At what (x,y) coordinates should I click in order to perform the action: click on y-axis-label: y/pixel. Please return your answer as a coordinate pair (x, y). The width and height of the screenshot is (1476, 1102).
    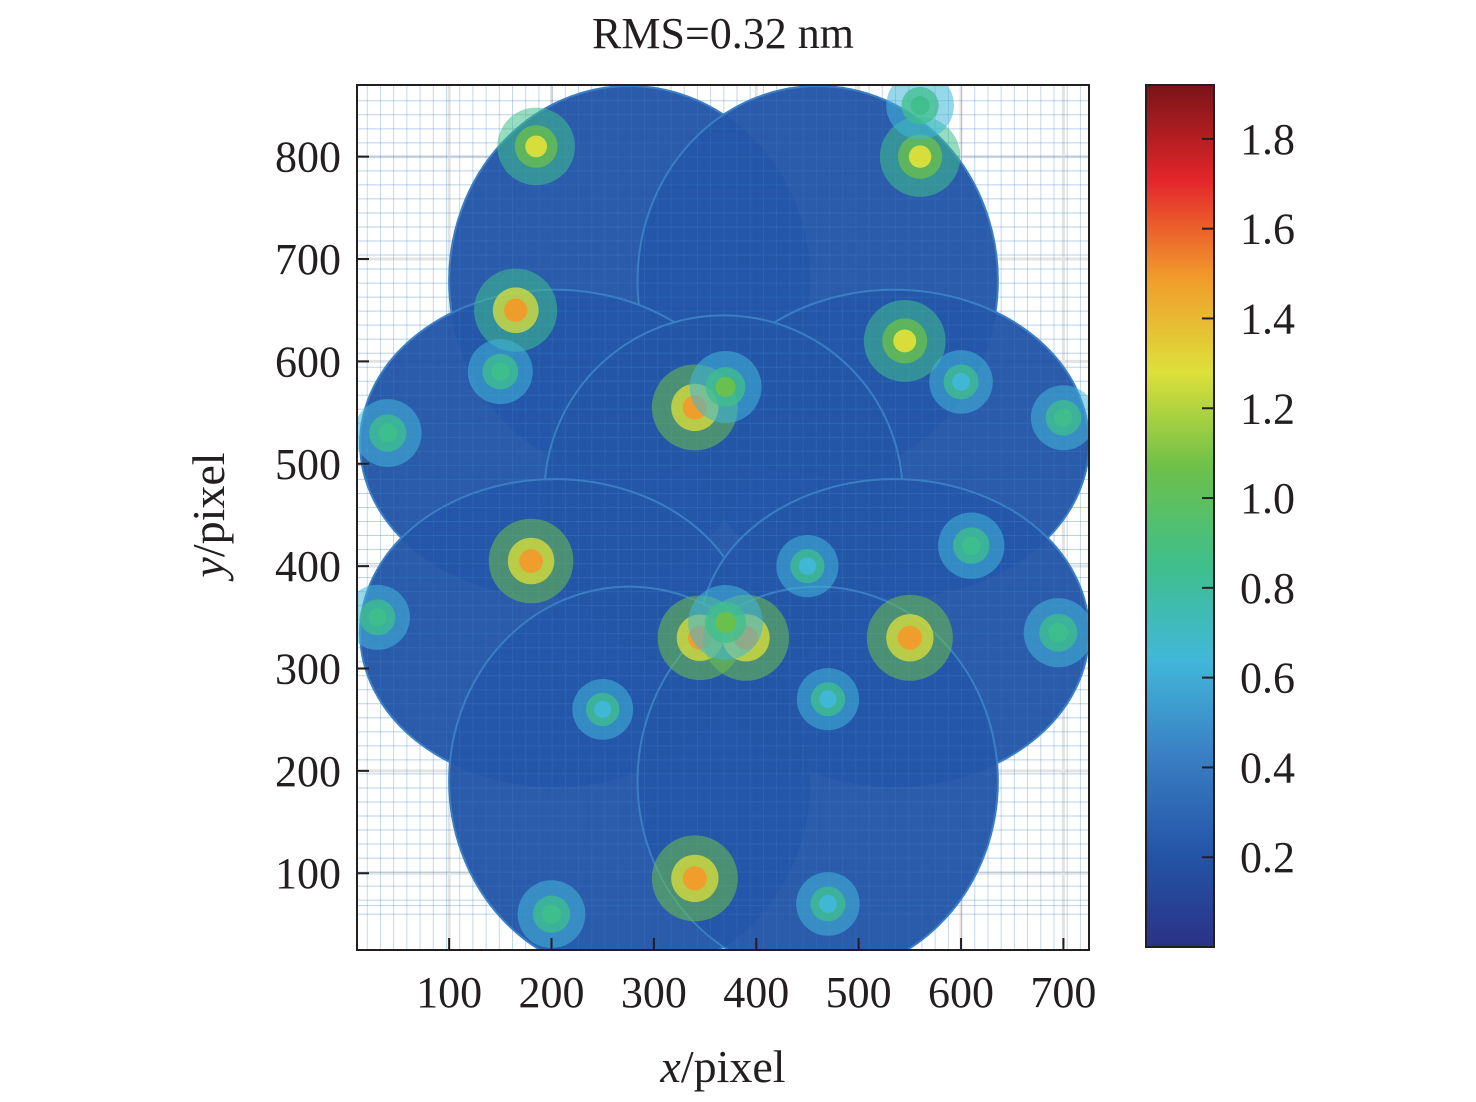
    Looking at the image, I should click on (208, 516).